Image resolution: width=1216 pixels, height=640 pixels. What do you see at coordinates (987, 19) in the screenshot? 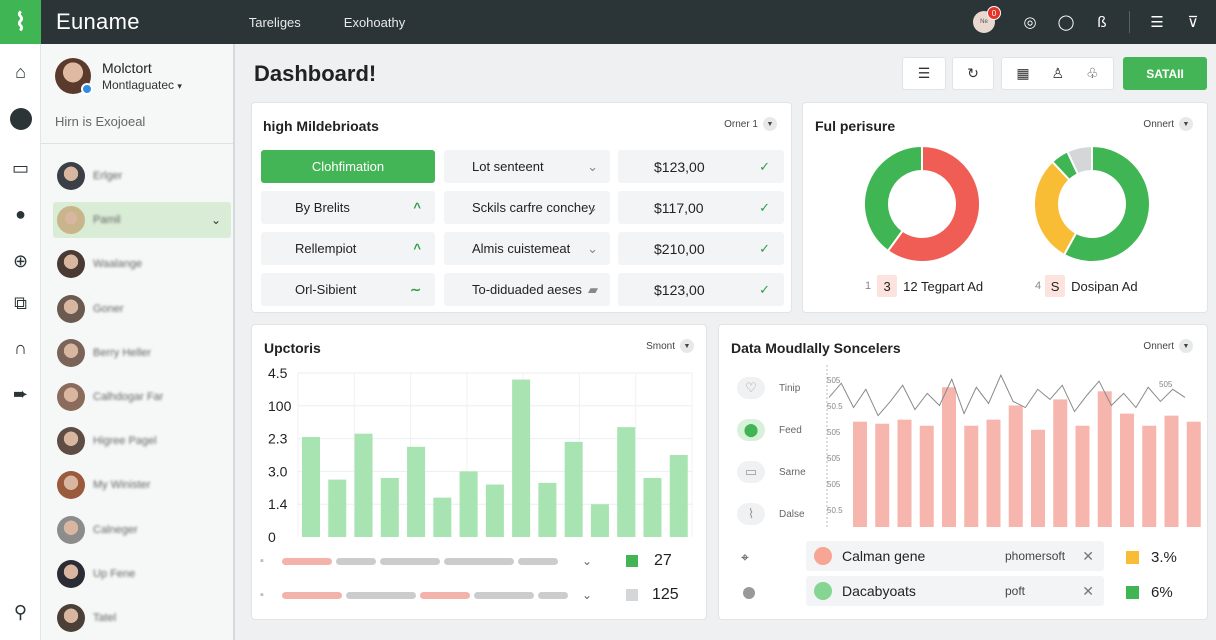
I see `notification-avatar: Ne 0` at bounding box center [987, 19].